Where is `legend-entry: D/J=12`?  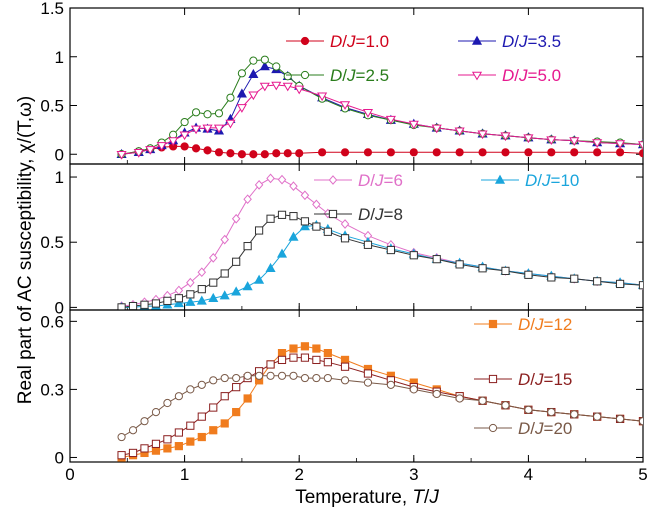 legend-entry: D/J=12 is located at coordinates (523, 324).